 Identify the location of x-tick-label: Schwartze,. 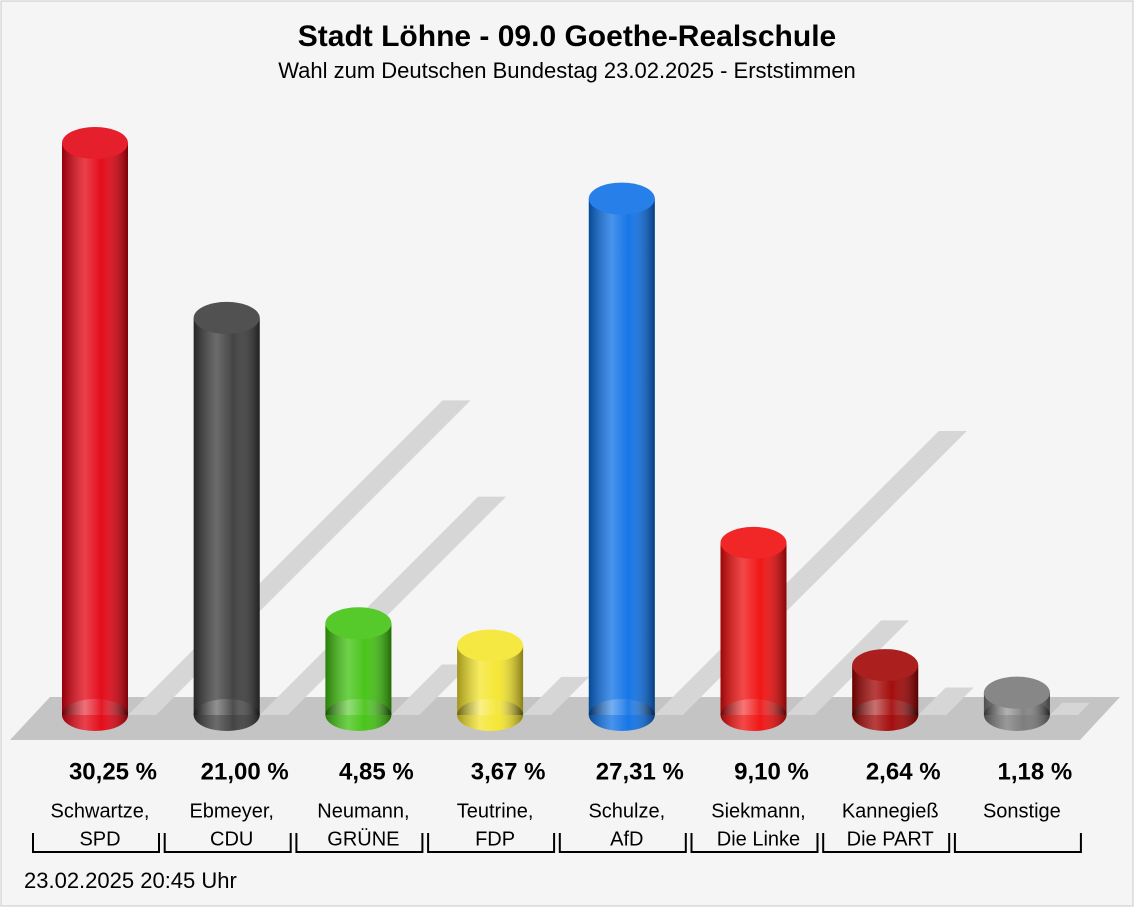
(100, 811).